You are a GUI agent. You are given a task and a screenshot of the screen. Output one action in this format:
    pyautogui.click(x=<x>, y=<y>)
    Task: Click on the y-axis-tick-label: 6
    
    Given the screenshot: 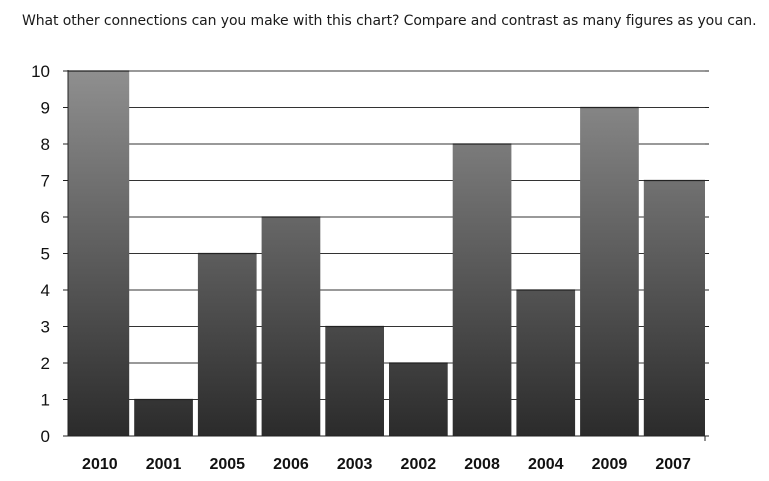 What is the action you would take?
    pyautogui.click(x=45, y=217)
    